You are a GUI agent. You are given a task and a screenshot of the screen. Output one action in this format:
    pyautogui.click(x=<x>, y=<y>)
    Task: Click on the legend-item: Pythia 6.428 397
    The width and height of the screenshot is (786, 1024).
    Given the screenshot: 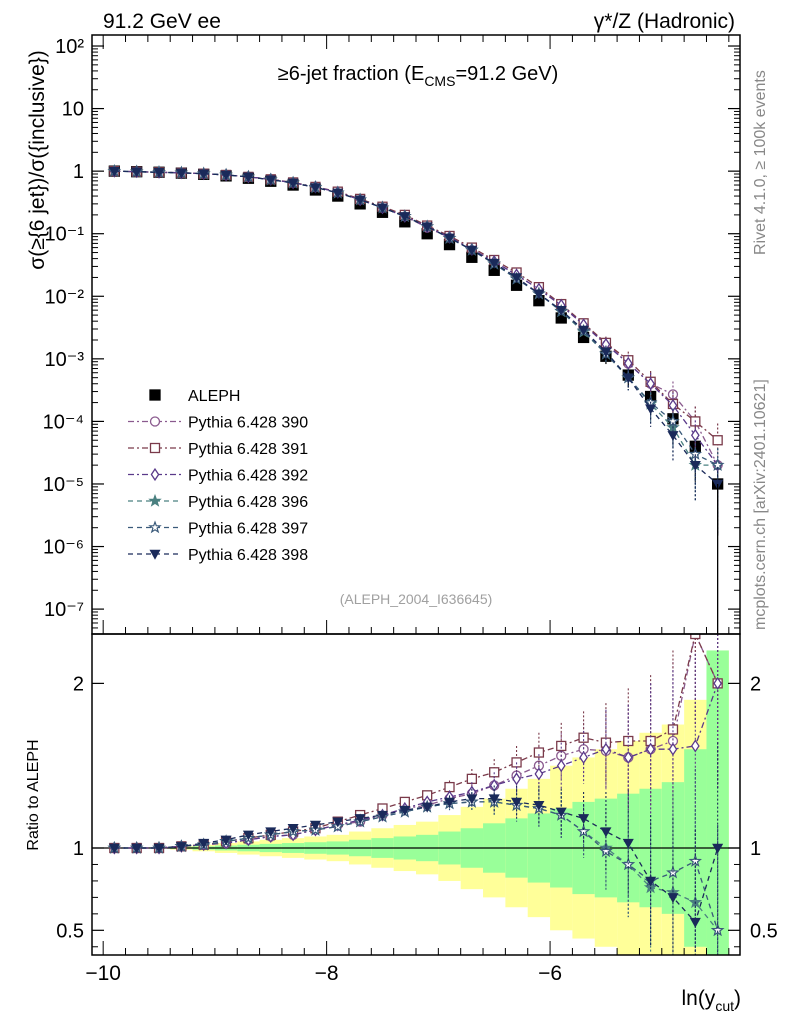 What is the action you would take?
    pyautogui.click(x=218, y=529)
    